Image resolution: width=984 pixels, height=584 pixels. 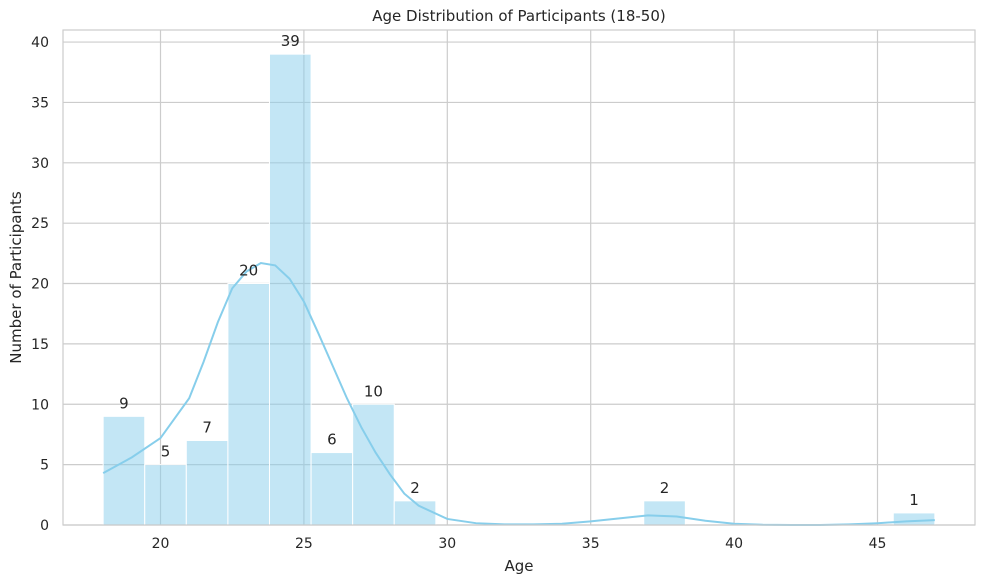 I want to click on y-tick-label: 25, so click(x=40, y=224).